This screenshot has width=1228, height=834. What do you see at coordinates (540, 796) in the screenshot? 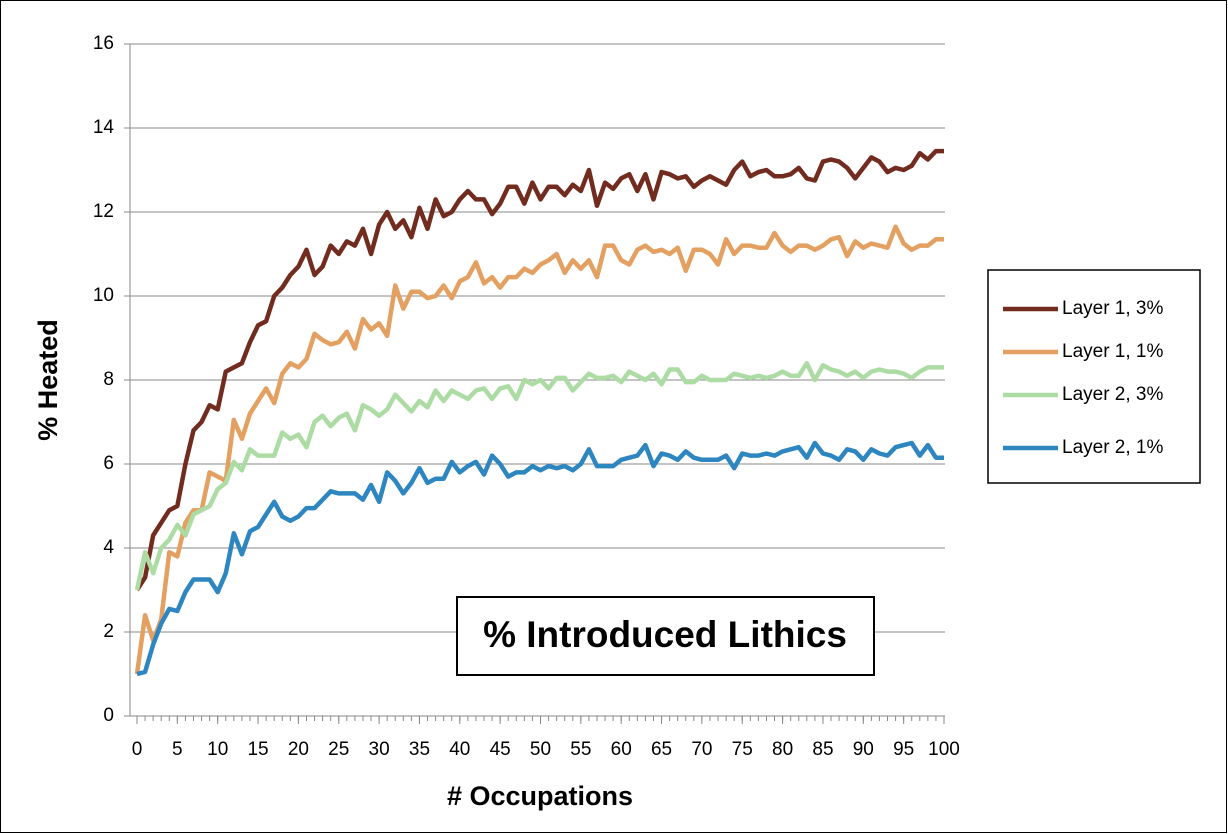
I see `x-axis-title: # Occupations` at bounding box center [540, 796].